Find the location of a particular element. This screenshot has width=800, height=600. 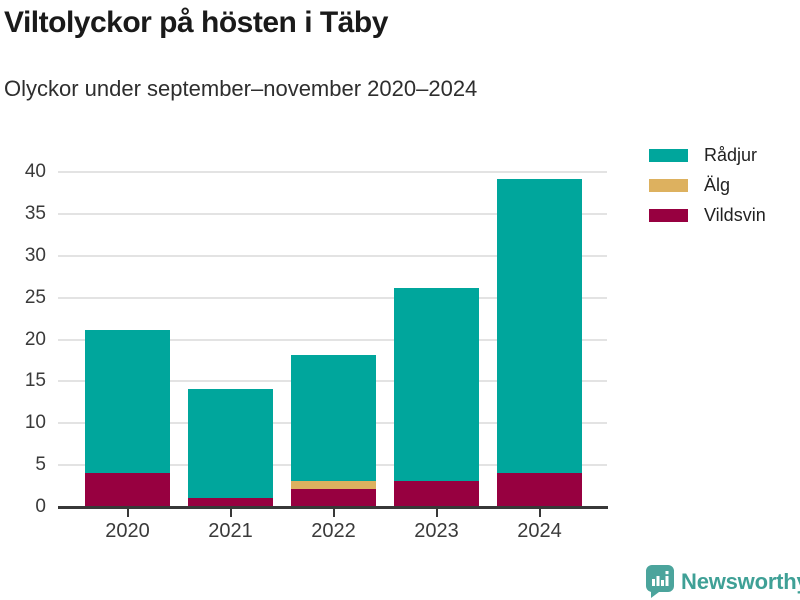

newsworthy-logo: Newsworthy is located at coordinates (722, 581).